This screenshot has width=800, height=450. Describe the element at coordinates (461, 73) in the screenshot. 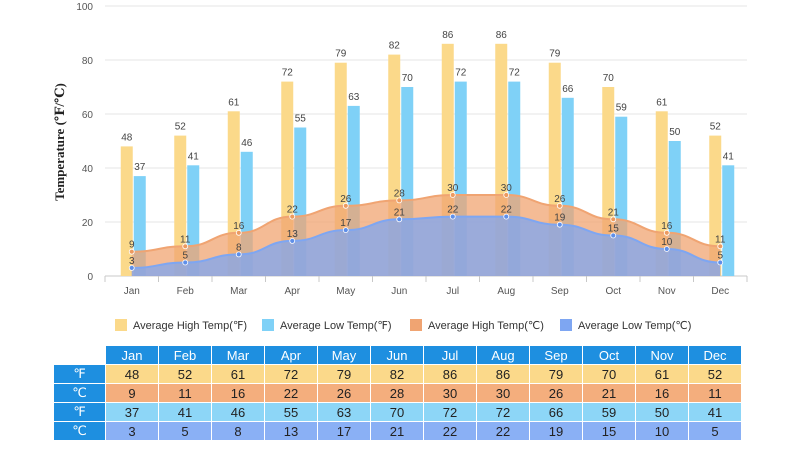

I see `bar-value-label: 72` at that location.